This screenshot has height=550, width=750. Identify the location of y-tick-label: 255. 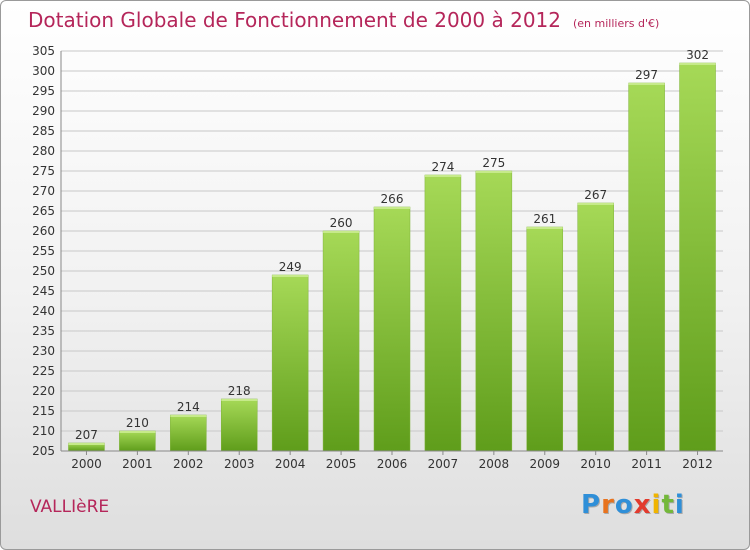
(43, 251).